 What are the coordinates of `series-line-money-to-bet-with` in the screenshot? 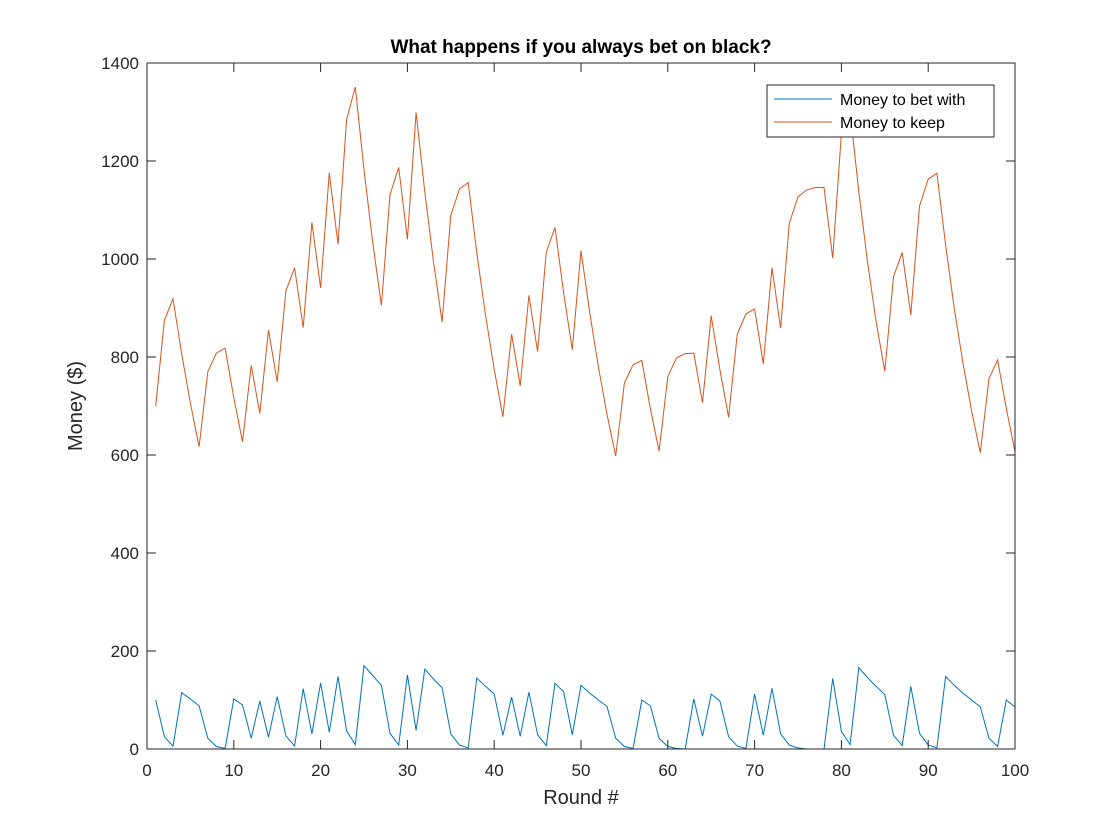 It's located at (585, 707).